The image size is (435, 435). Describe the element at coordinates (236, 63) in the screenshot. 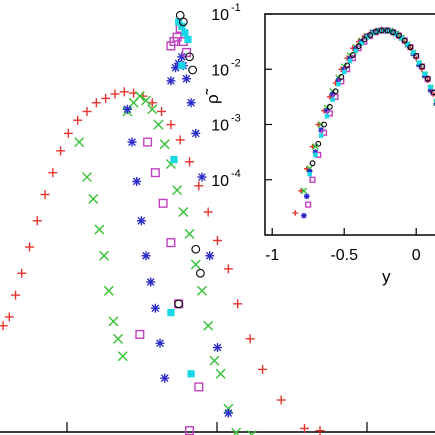

I see `inset-y-tick-exponent: -2` at that location.